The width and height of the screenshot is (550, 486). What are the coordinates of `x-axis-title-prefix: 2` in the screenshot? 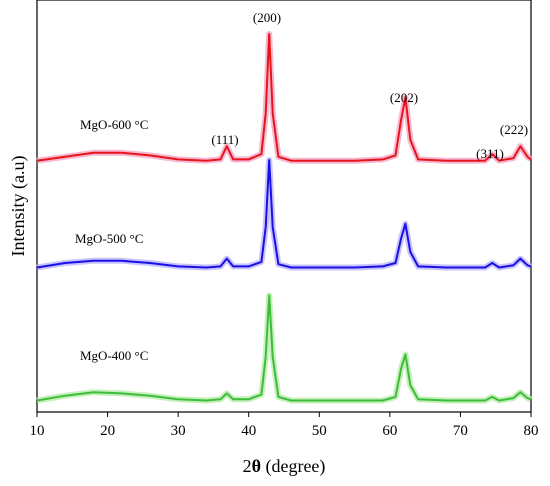 It's located at (247, 466).